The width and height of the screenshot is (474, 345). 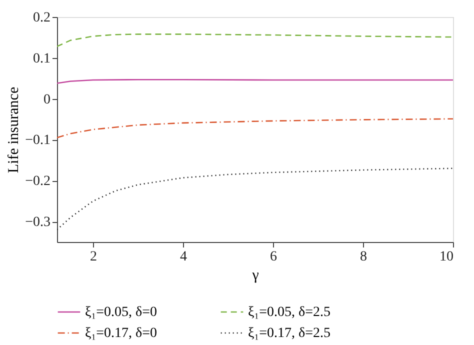 What do you see at coordinates (37, 222) in the screenshot?
I see `y-tick-label: −0.3` at bounding box center [37, 222].